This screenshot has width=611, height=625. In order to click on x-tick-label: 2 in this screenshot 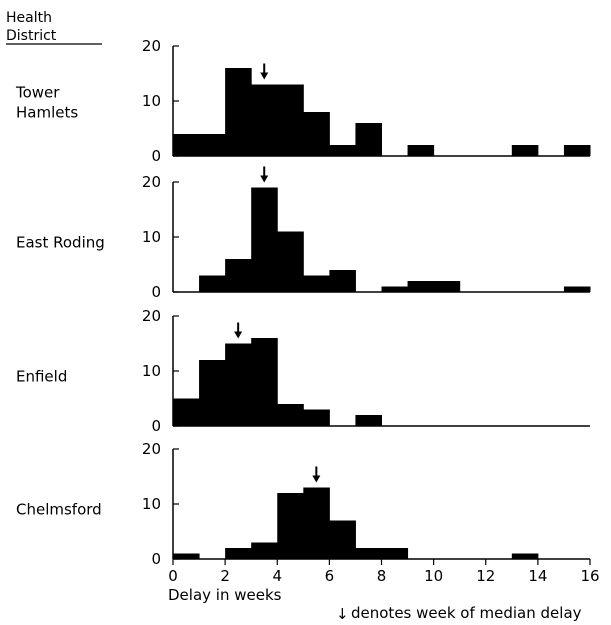, I will do `click(225, 576)`.